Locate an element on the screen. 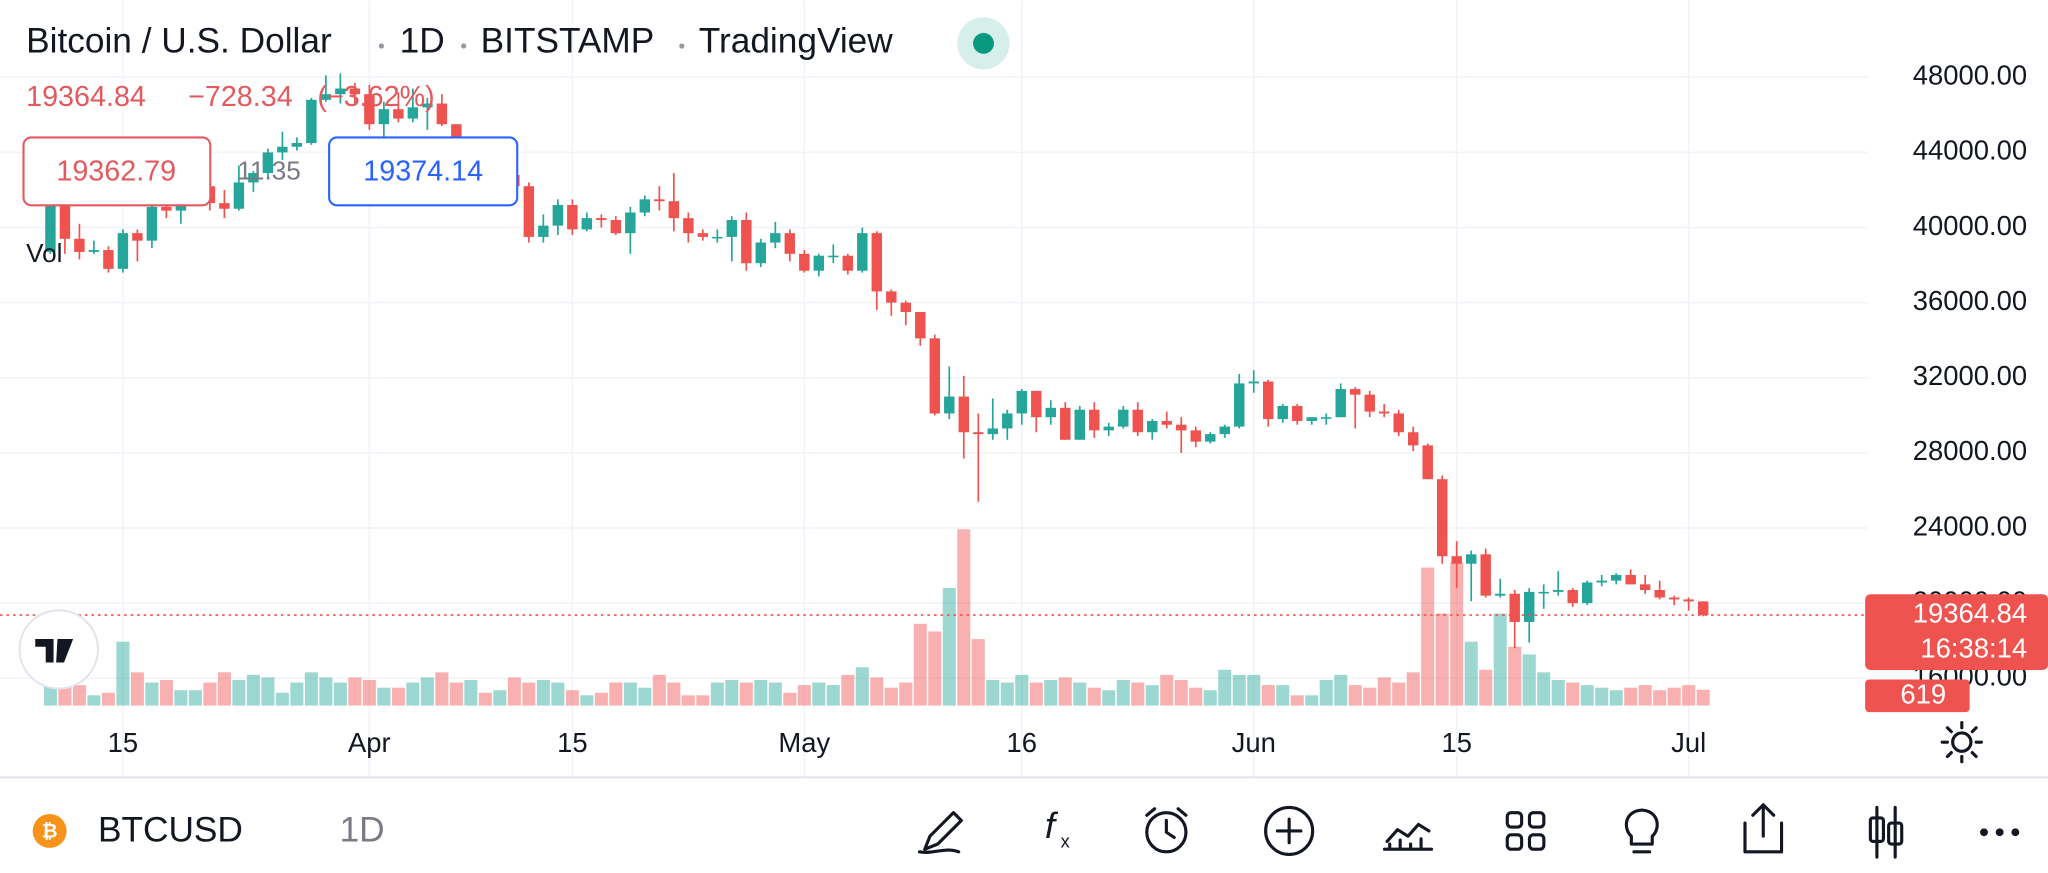 The height and width of the screenshot is (873, 2048). coin-icon is located at coordinates (49, 830).